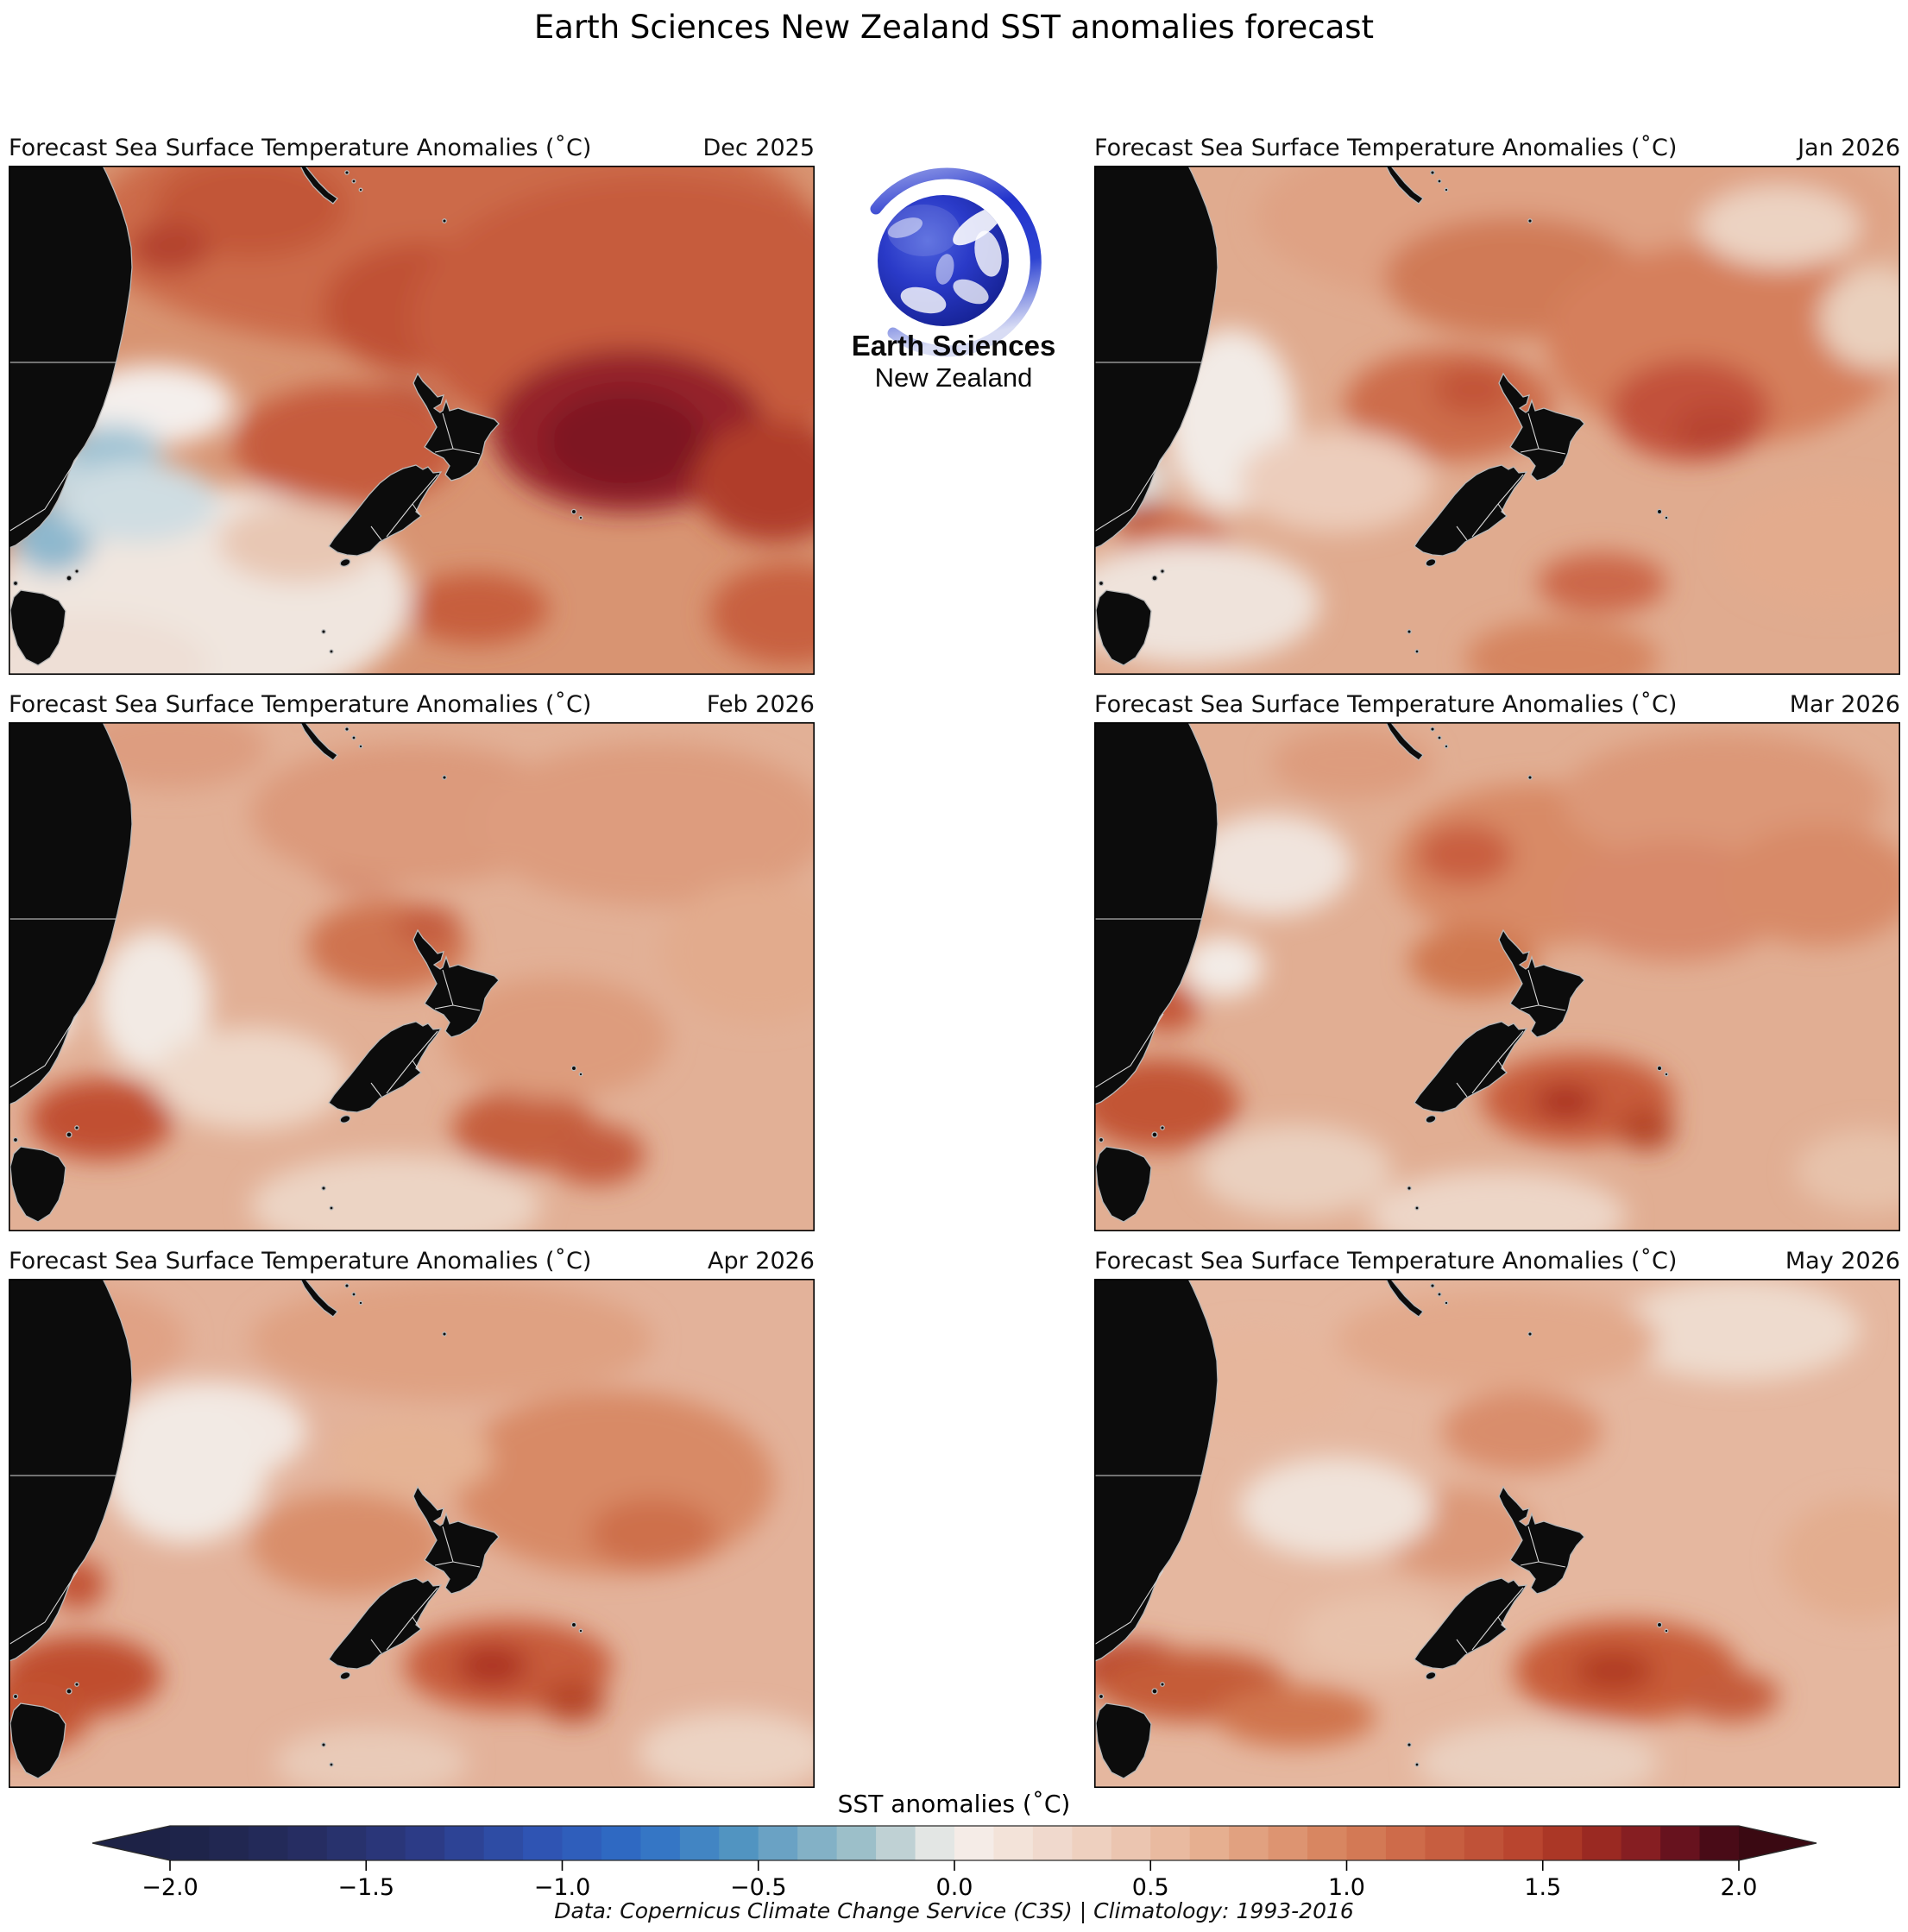 Image resolution: width=1908 pixels, height=1932 pixels. What do you see at coordinates (562, 1887) in the screenshot?
I see `colorbar-tick-label: −1.0` at bounding box center [562, 1887].